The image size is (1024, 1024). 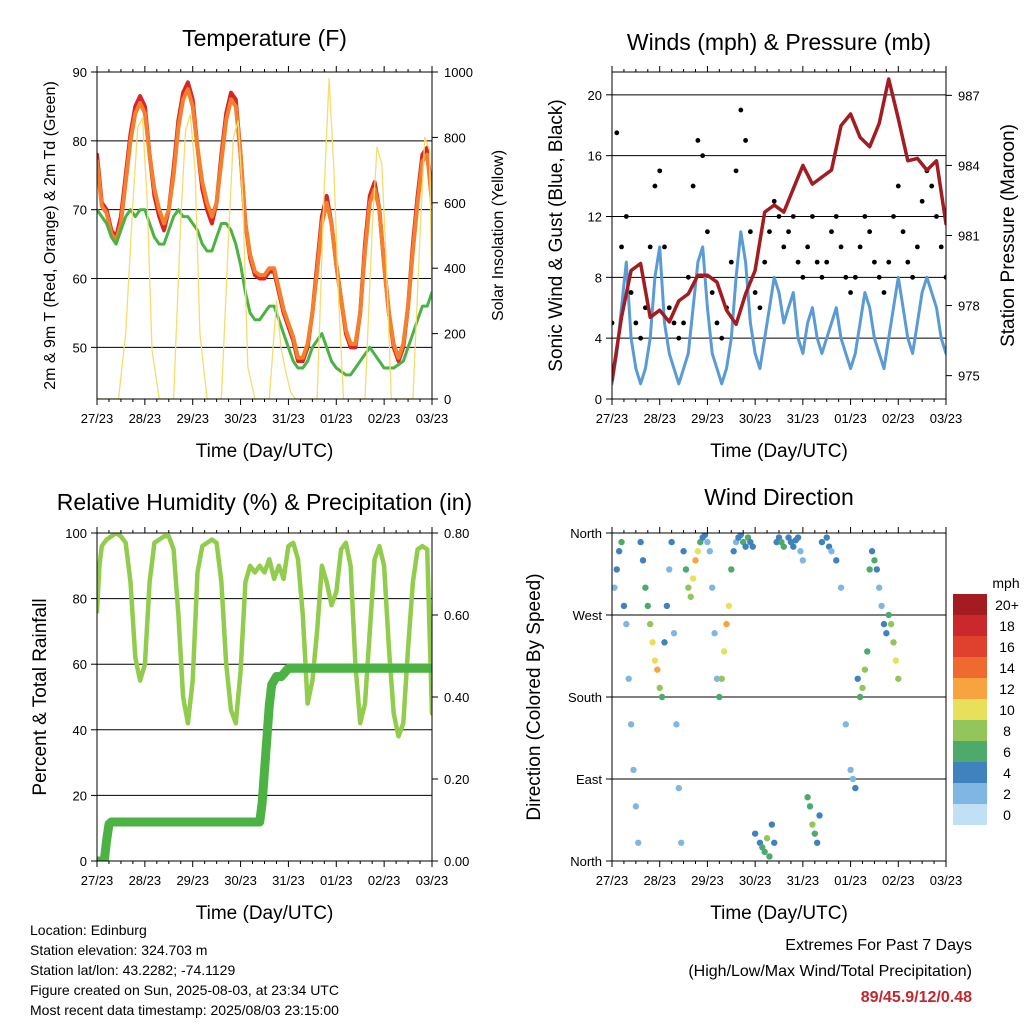 What do you see at coordinates (80, 210) in the screenshot?
I see `y-tick-label: 70` at bounding box center [80, 210].